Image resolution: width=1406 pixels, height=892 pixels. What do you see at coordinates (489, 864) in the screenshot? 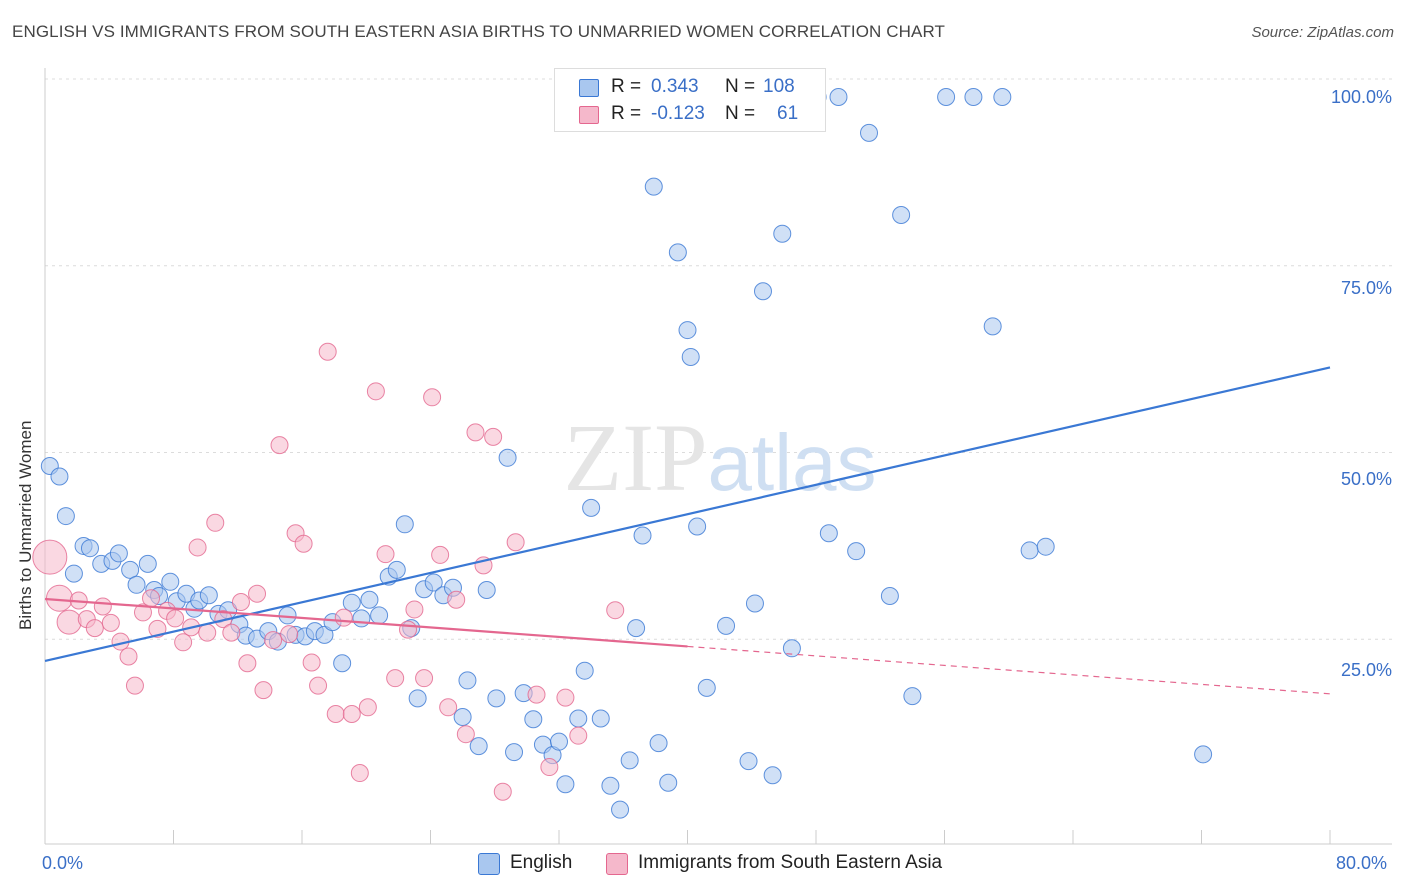
I see `english-swatch` at bounding box center [489, 864].